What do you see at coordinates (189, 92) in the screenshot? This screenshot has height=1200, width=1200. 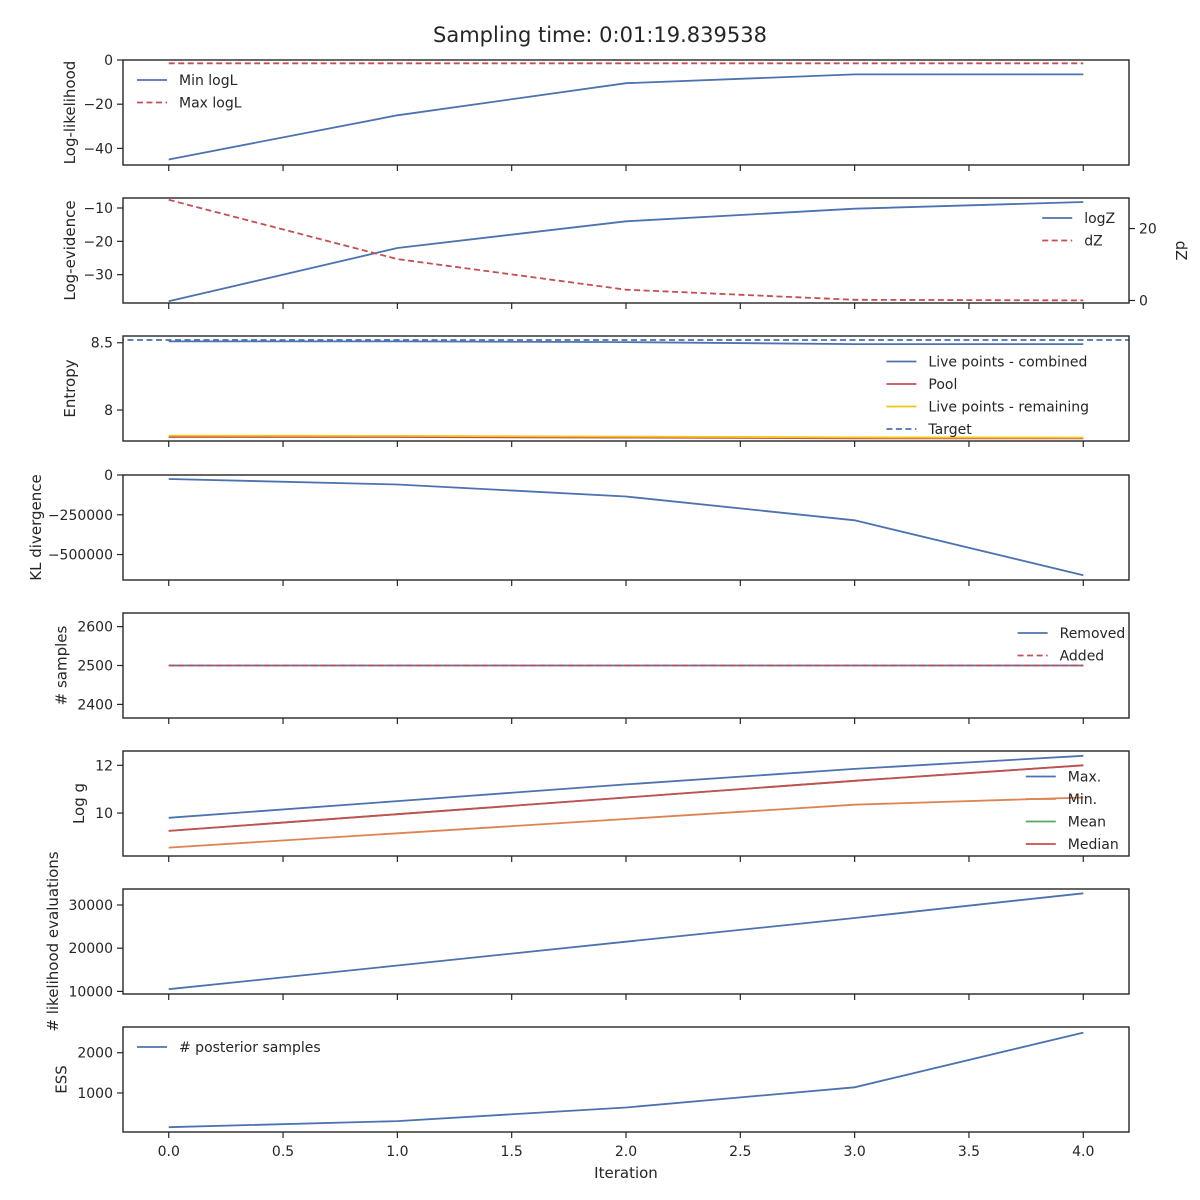 I see `legend: Min logL Max logL` at bounding box center [189, 92].